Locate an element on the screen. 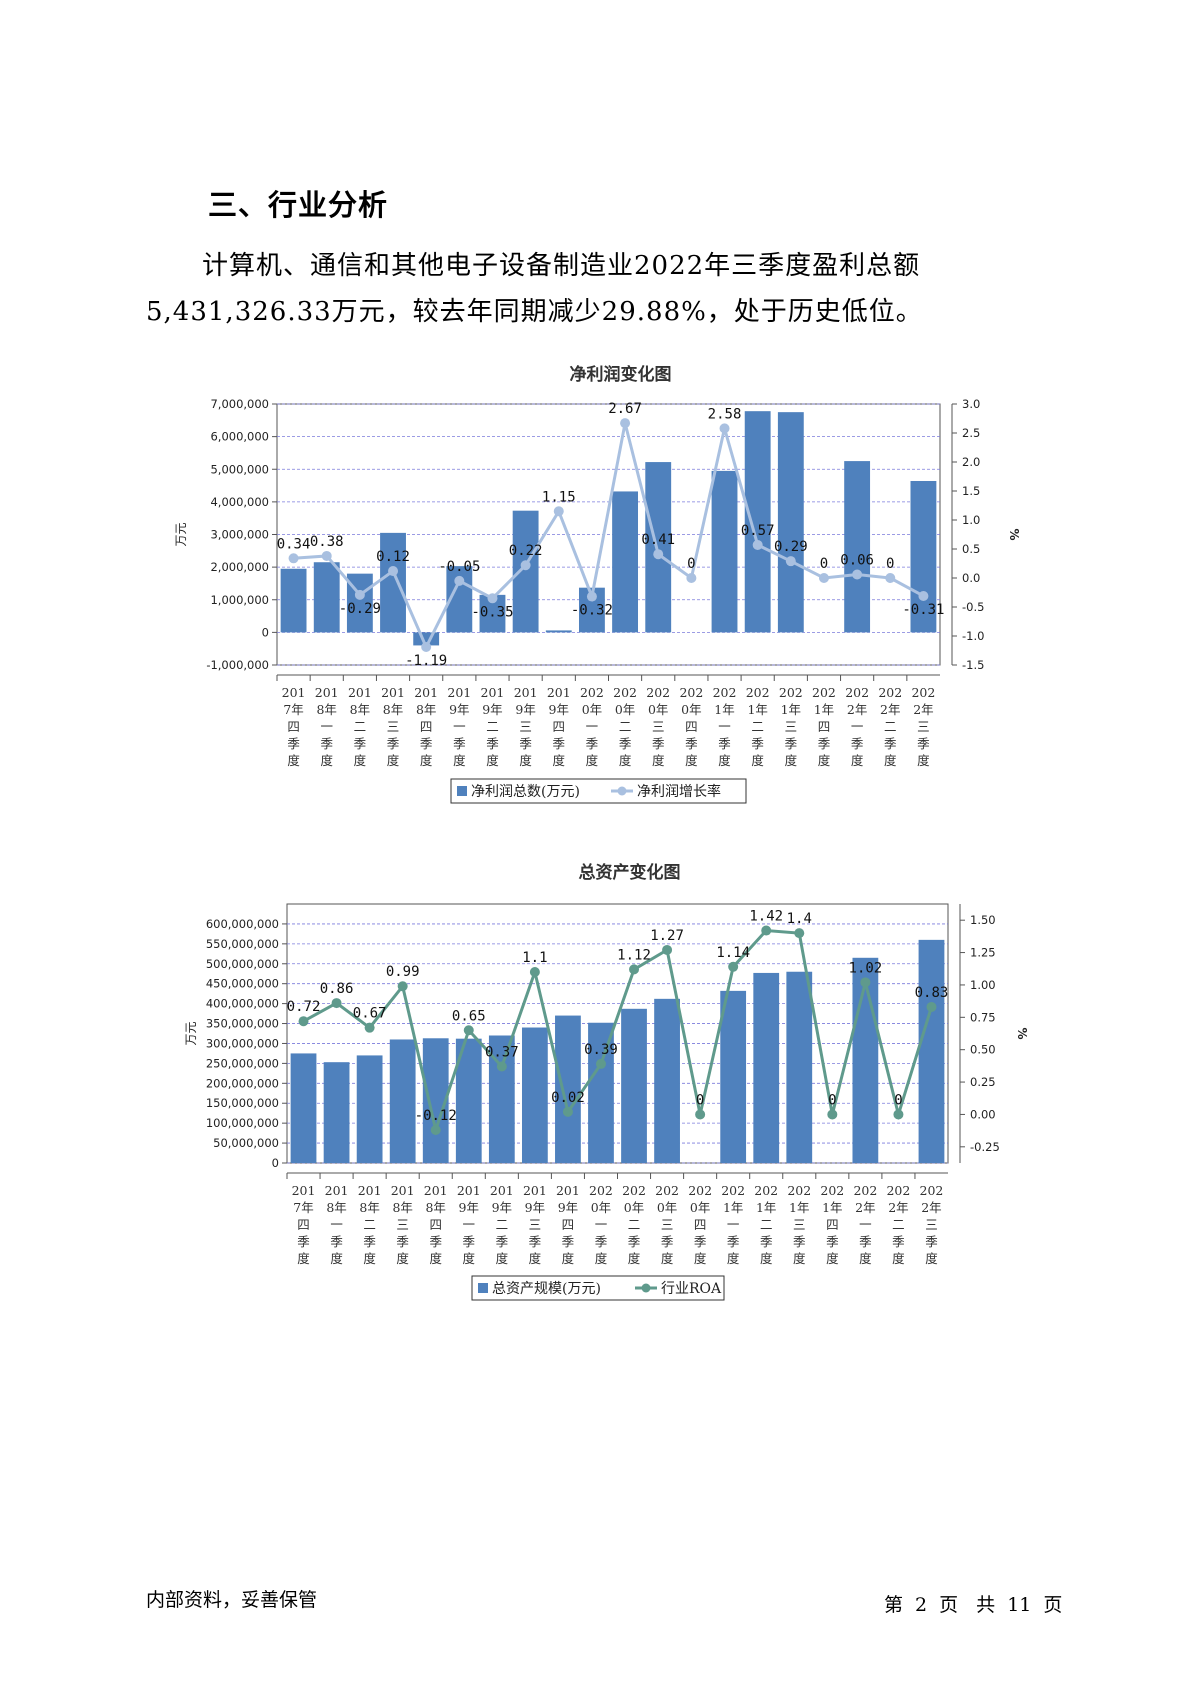 The image size is (1191, 1684). x-tick-label: 9年 is located at coordinates (525, 709).